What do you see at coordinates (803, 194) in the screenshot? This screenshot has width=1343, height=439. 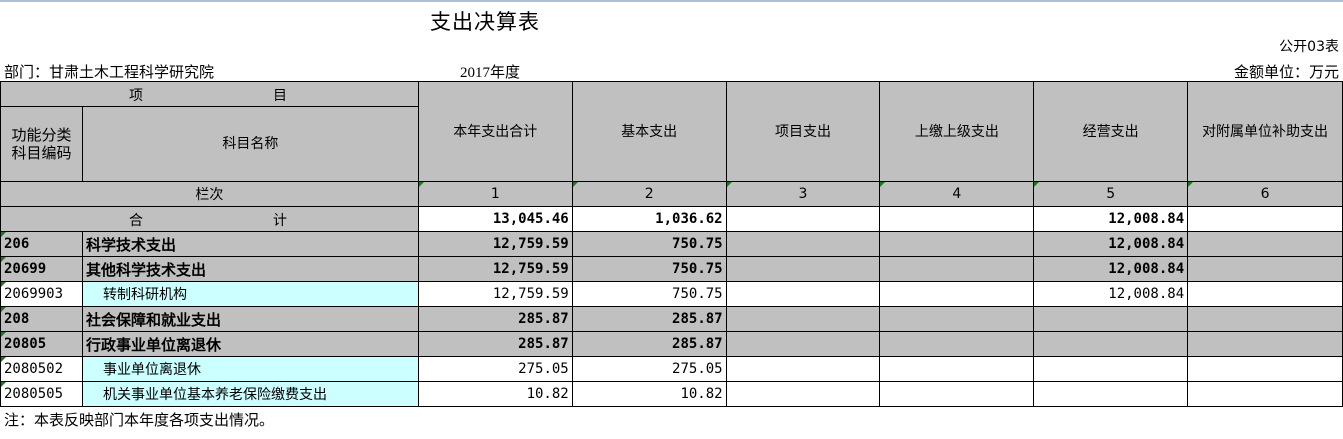 I see `col-number: 3` at bounding box center [803, 194].